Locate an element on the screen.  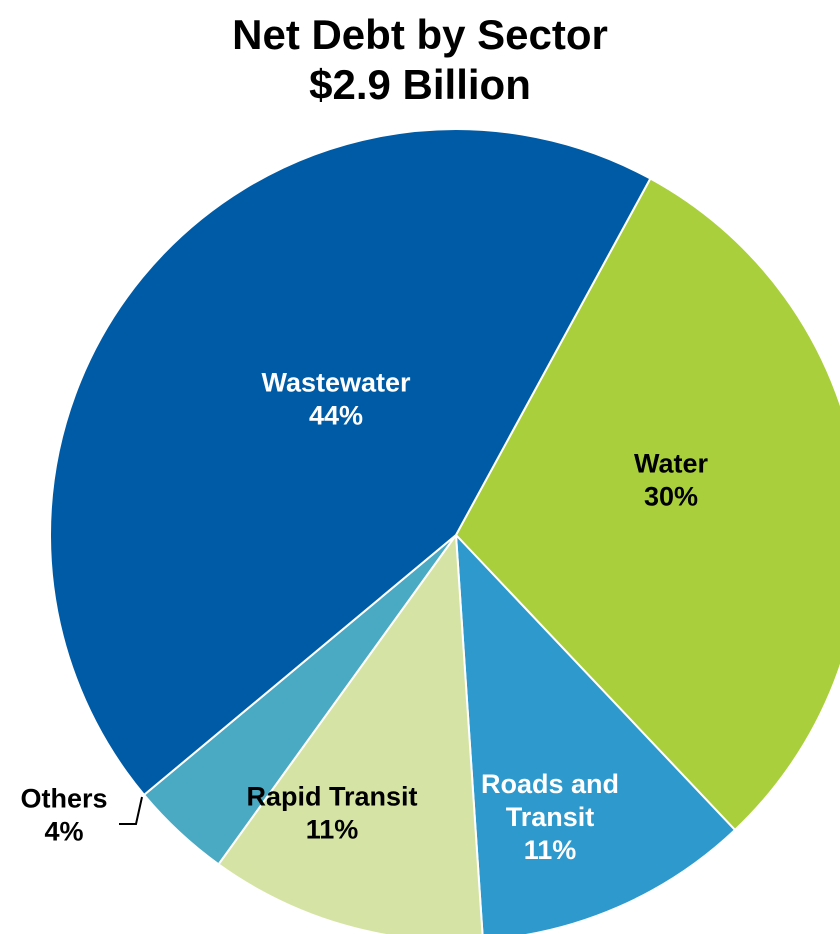
slice-label-wastewater: Wastewater 44% is located at coordinates (336, 399).